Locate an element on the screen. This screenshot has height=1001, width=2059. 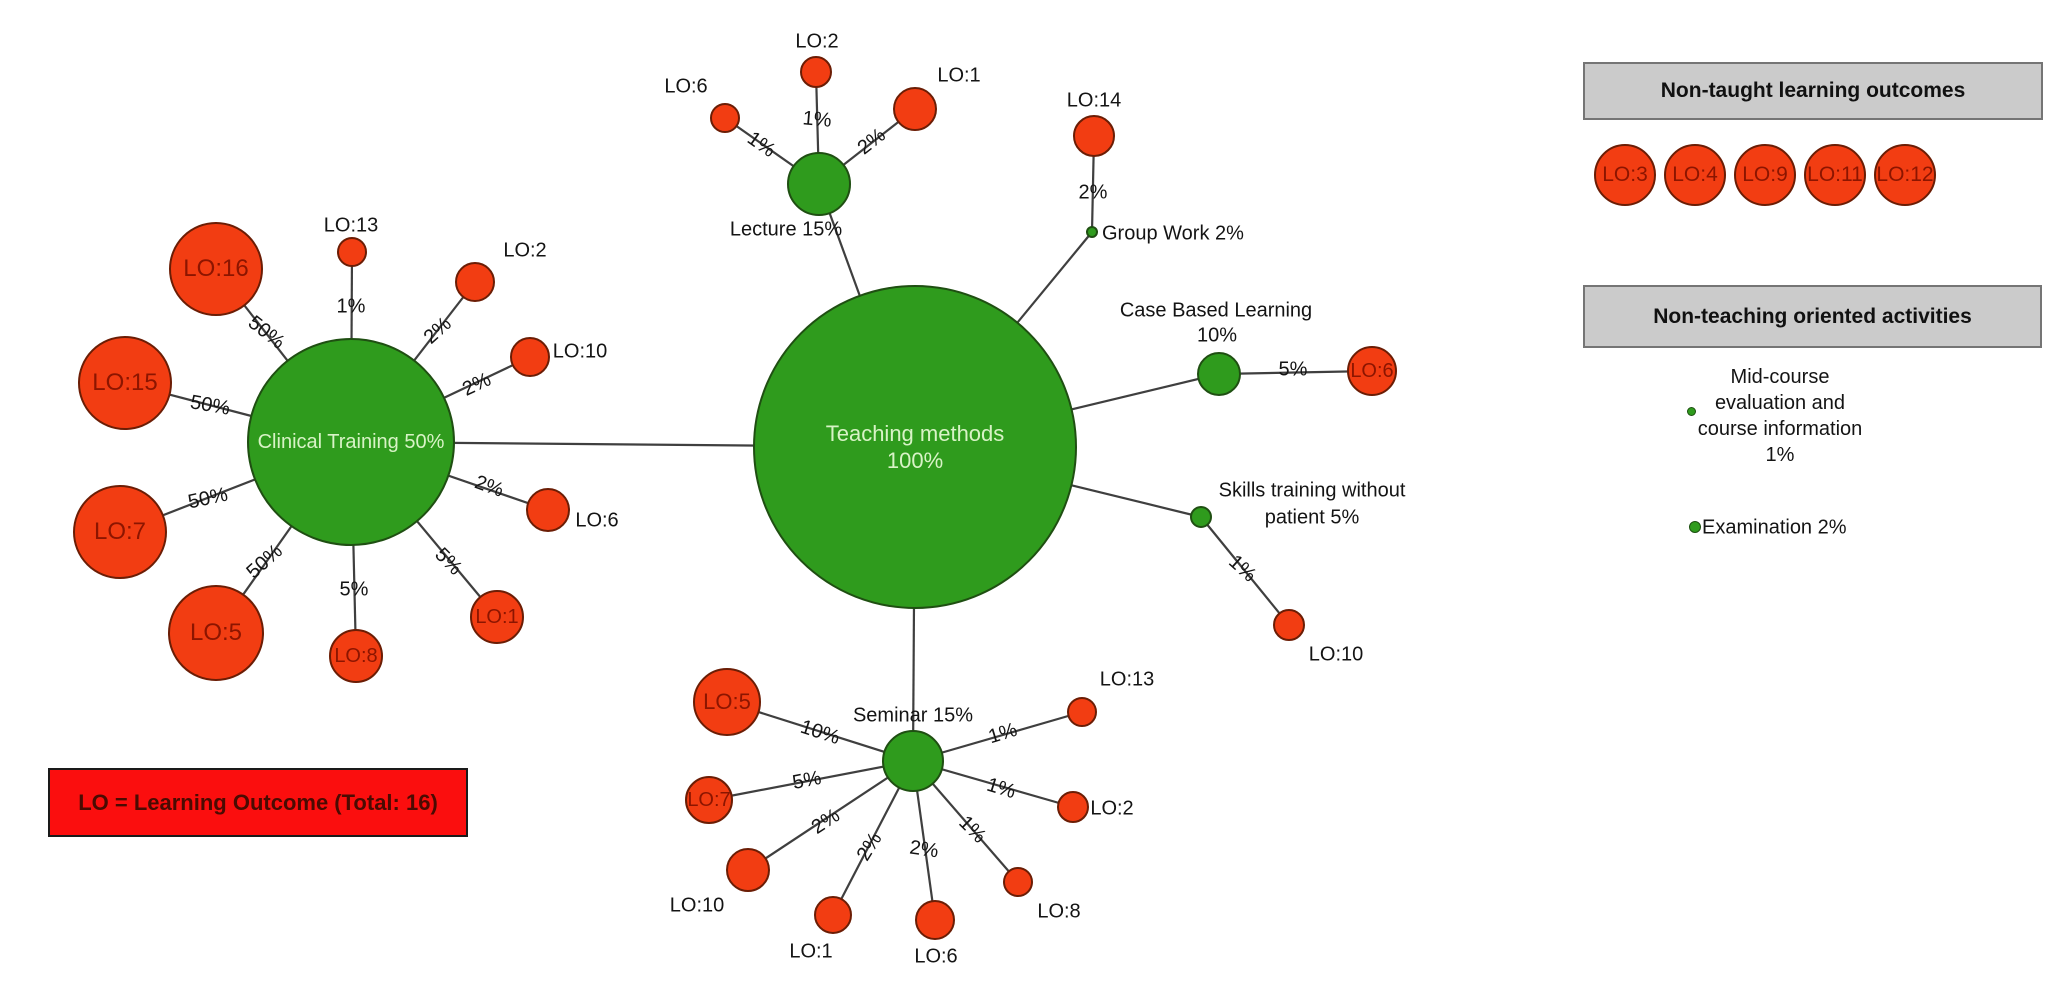
node-clinical-lo8: LO:8 is located at coordinates (356, 656).